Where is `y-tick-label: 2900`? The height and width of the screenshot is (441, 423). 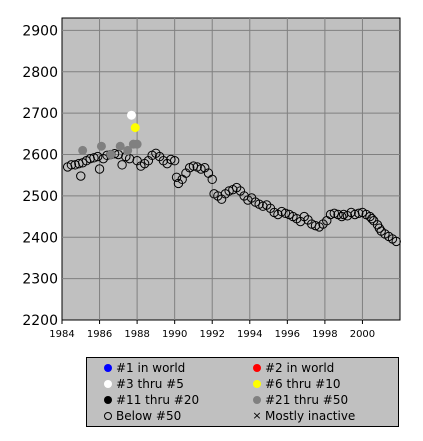
y-tick-label: 2900 is located at coordinates (40, 31).